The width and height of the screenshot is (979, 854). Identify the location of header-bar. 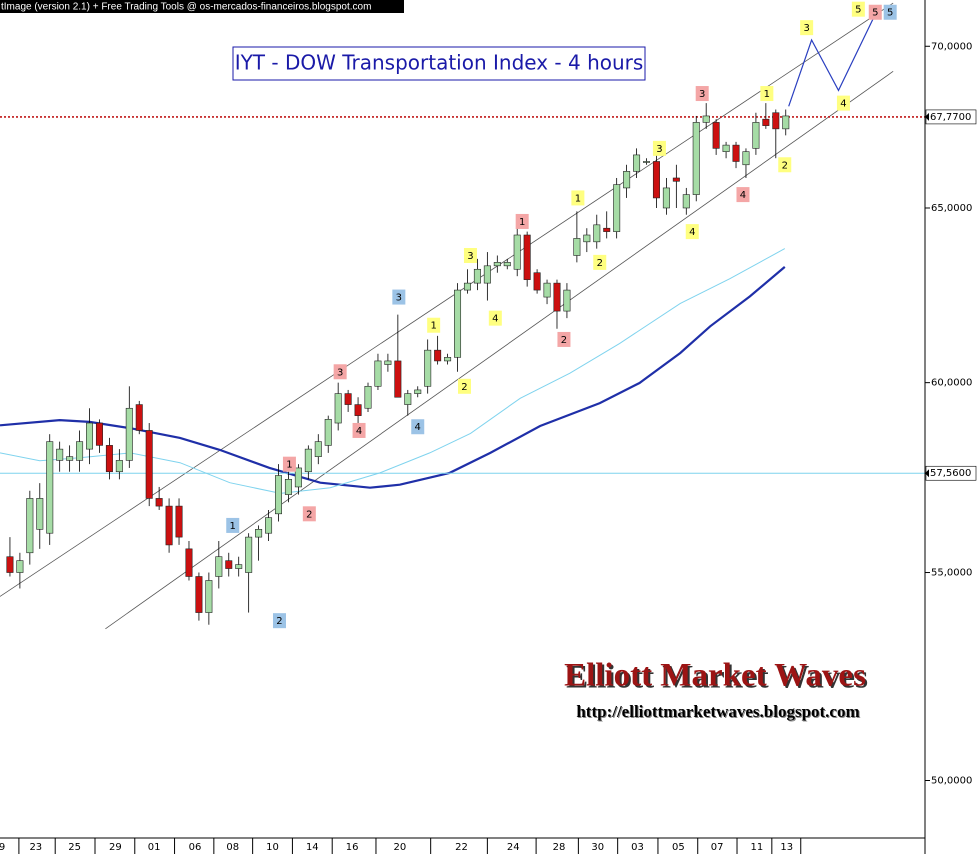
(202, 6).